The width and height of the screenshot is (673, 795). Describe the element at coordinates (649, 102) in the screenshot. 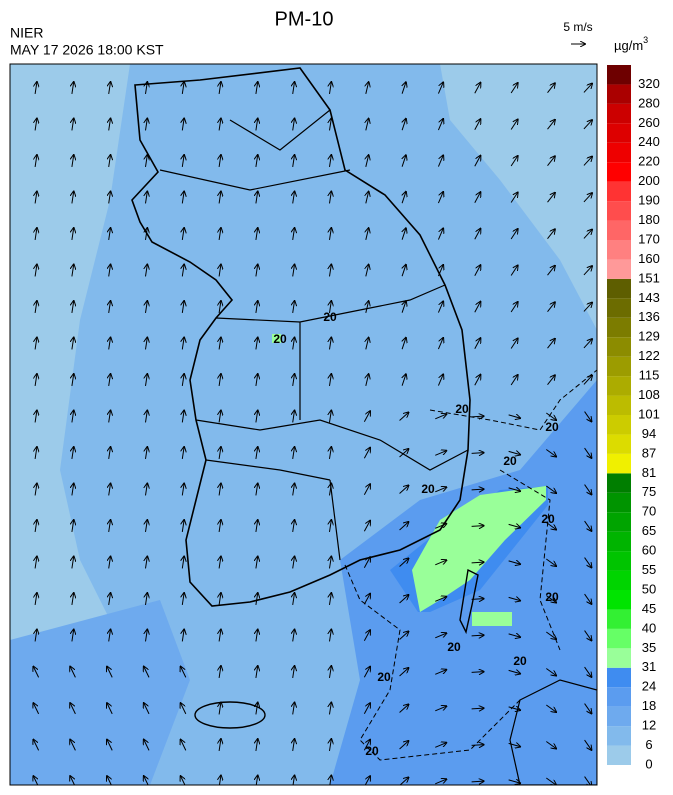

I see `colorbar-label: 280` at that location.